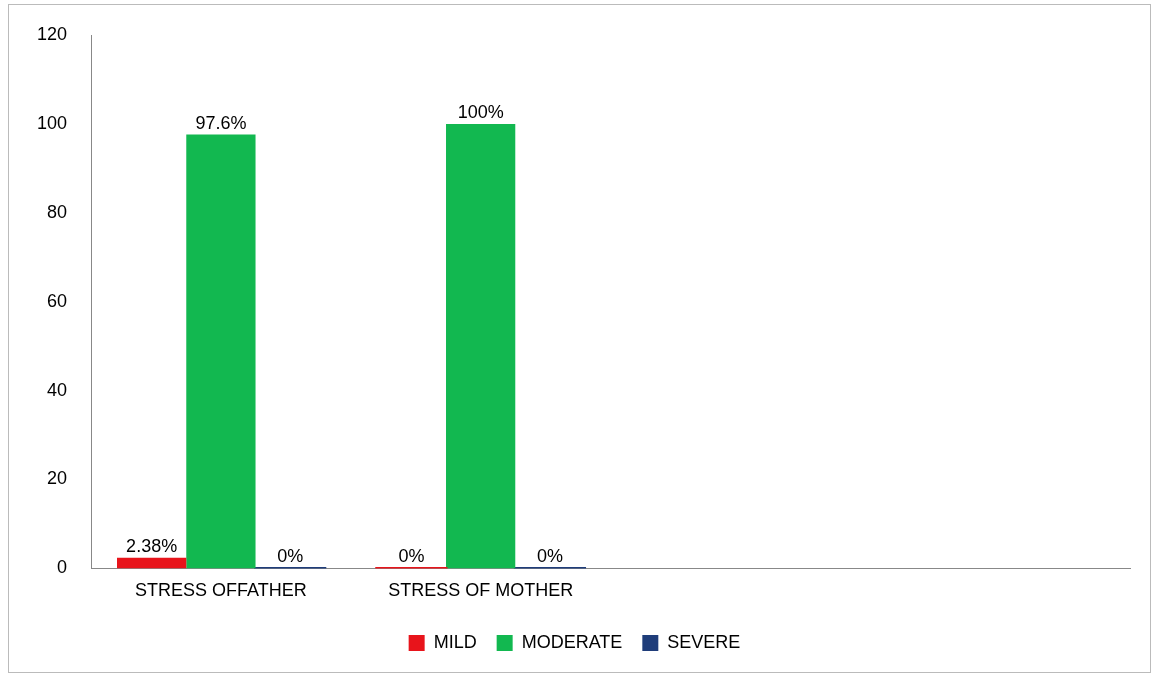 The width and height of the screenshot is (1153, 675). What do you see at coordinates (52, 122) in the screenshot?
I see `y-tick-label: 100` at bounding box center [52, 122].